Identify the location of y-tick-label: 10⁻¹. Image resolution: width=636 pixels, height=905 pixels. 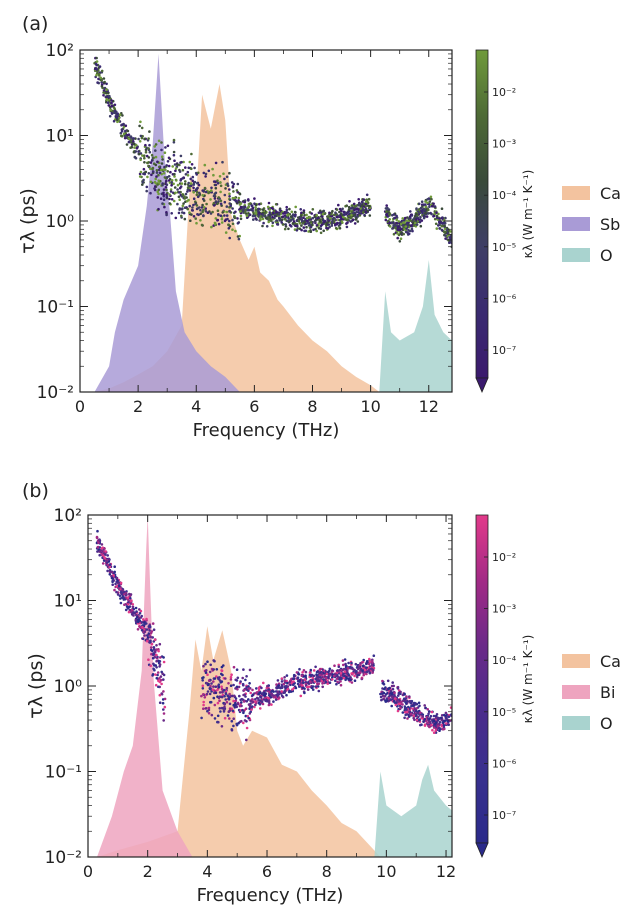
(63, 773).